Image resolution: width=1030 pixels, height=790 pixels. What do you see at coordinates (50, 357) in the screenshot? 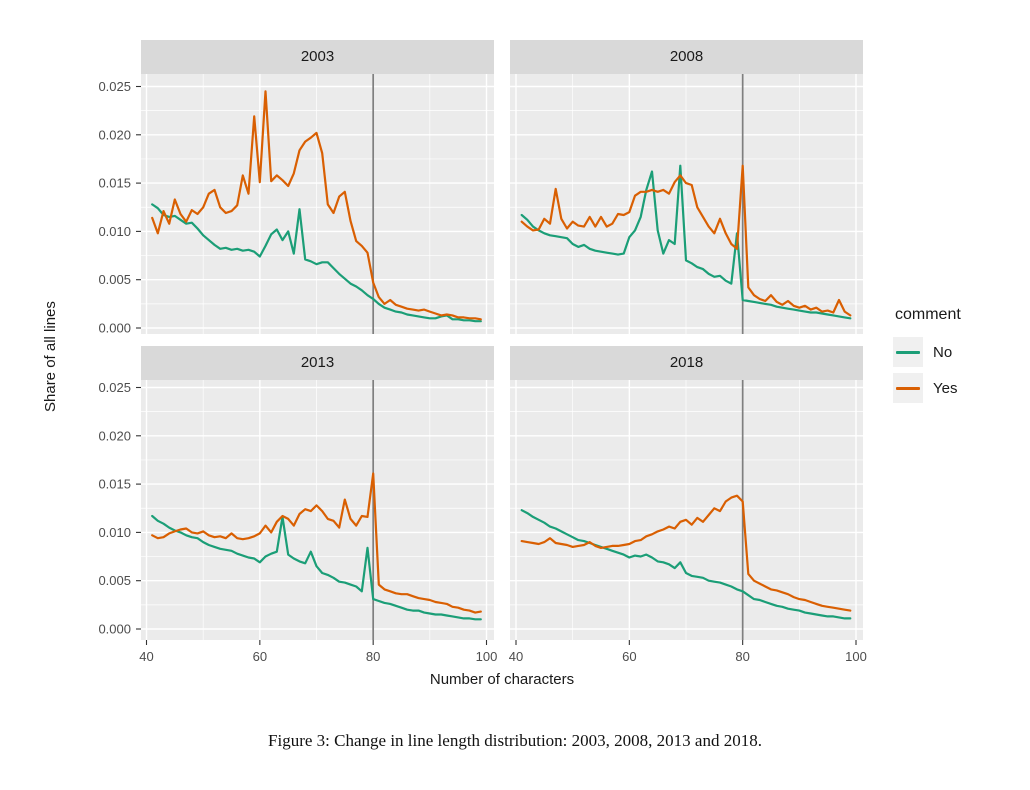
I see `y-axis-title: Share of all lines` at bounding box center [50, 357].